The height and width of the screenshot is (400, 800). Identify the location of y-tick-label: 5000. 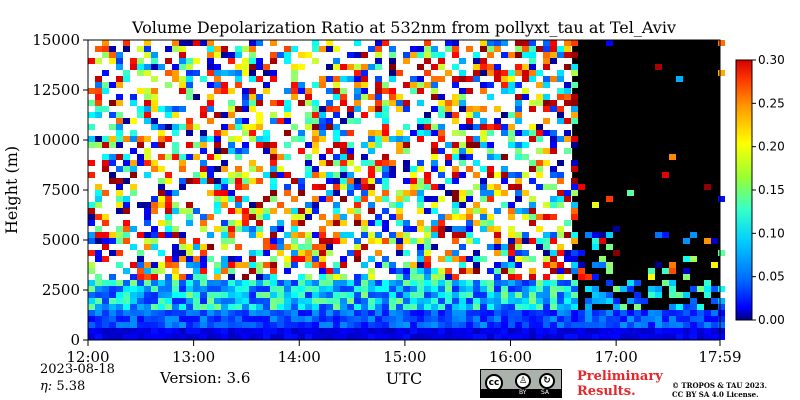
(61, 240).